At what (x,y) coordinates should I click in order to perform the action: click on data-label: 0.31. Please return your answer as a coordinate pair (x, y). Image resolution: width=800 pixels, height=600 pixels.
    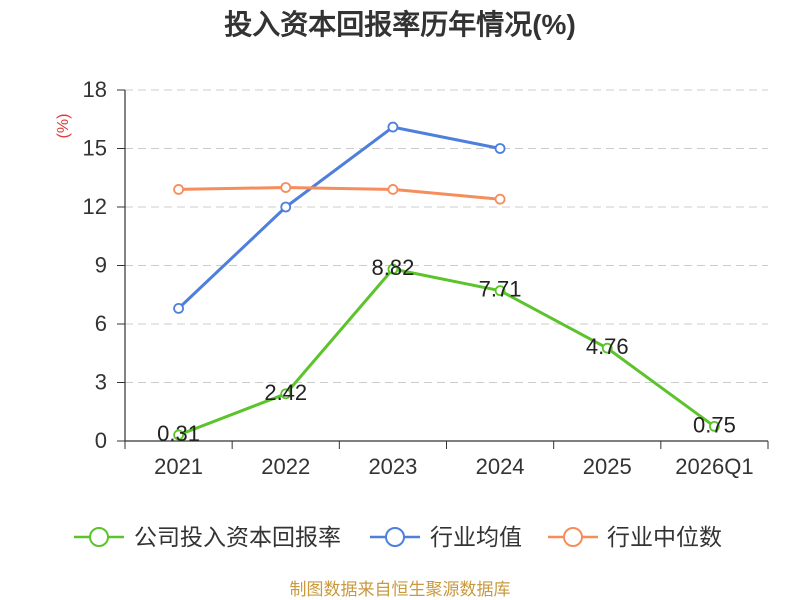
    Looking at the image, I should click on (178, 433).